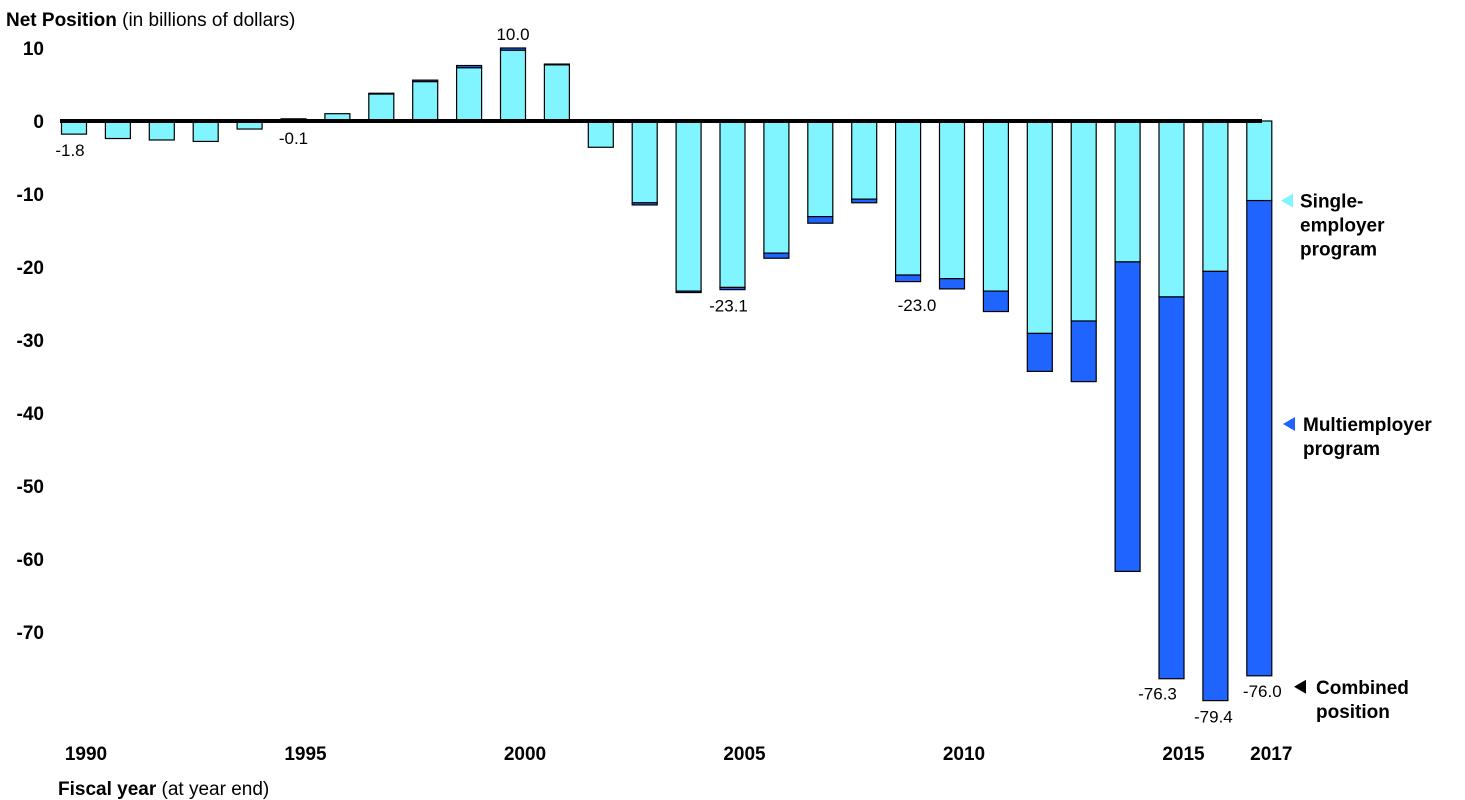 The height and width of the screenshot is (800, 1465). Describe the element at coordinates (1262, 691) in the screenshot. I see `data-label-2017: -76.0` at that location.